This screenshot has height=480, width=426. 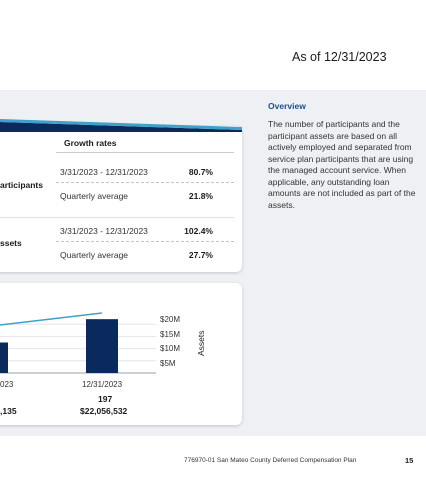 I want to click on participants-trend-line, so click(x=51, y=319).